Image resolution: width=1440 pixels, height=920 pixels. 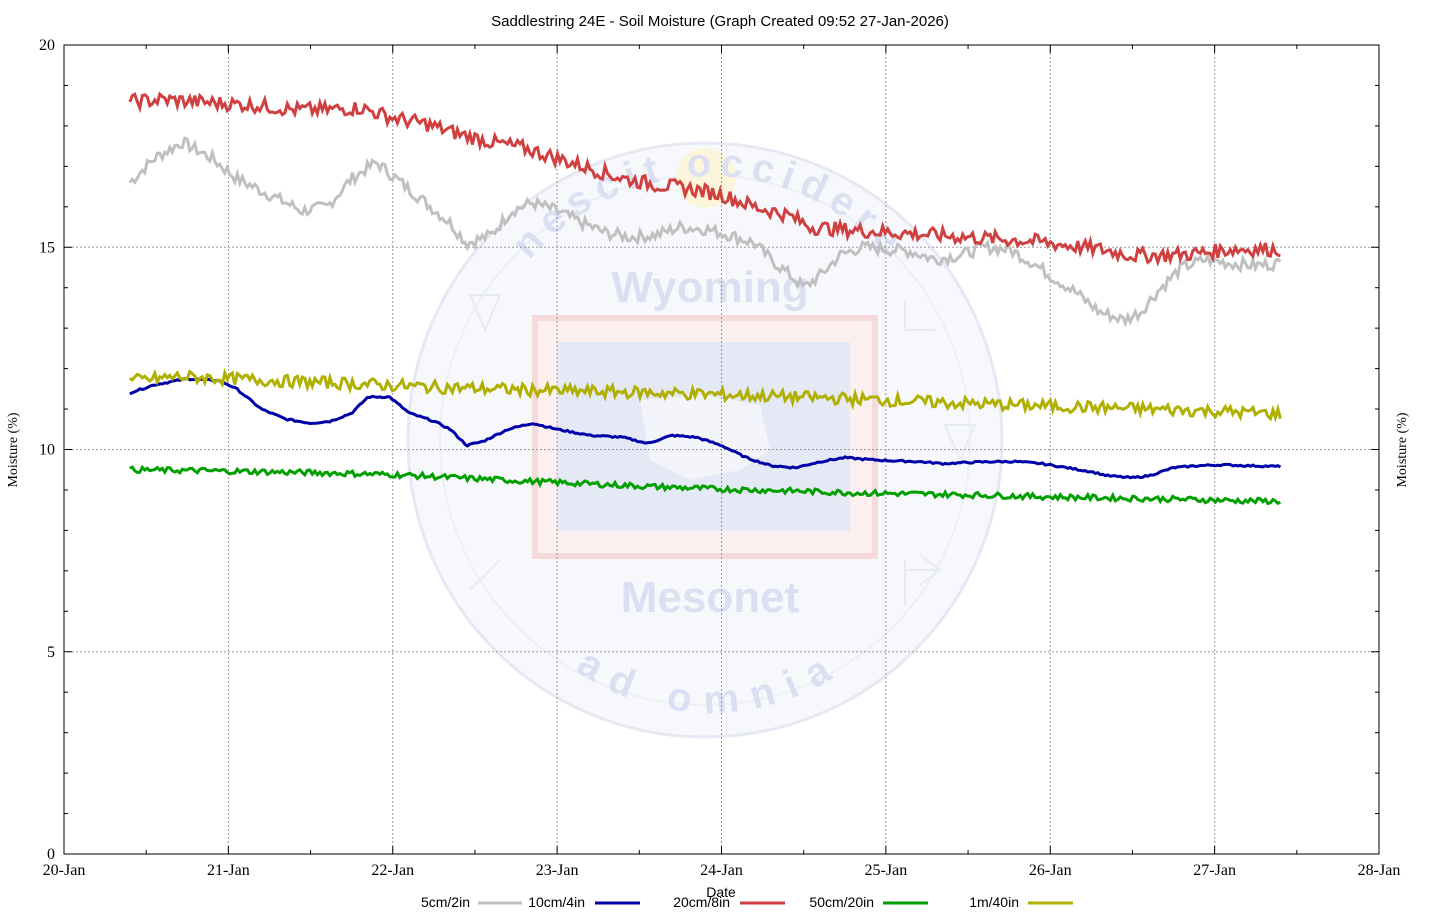 What do you see at coordinates (51, 854) in the screenshot?
I see `y-tick-label: 0` at bounding box center [51, 854].